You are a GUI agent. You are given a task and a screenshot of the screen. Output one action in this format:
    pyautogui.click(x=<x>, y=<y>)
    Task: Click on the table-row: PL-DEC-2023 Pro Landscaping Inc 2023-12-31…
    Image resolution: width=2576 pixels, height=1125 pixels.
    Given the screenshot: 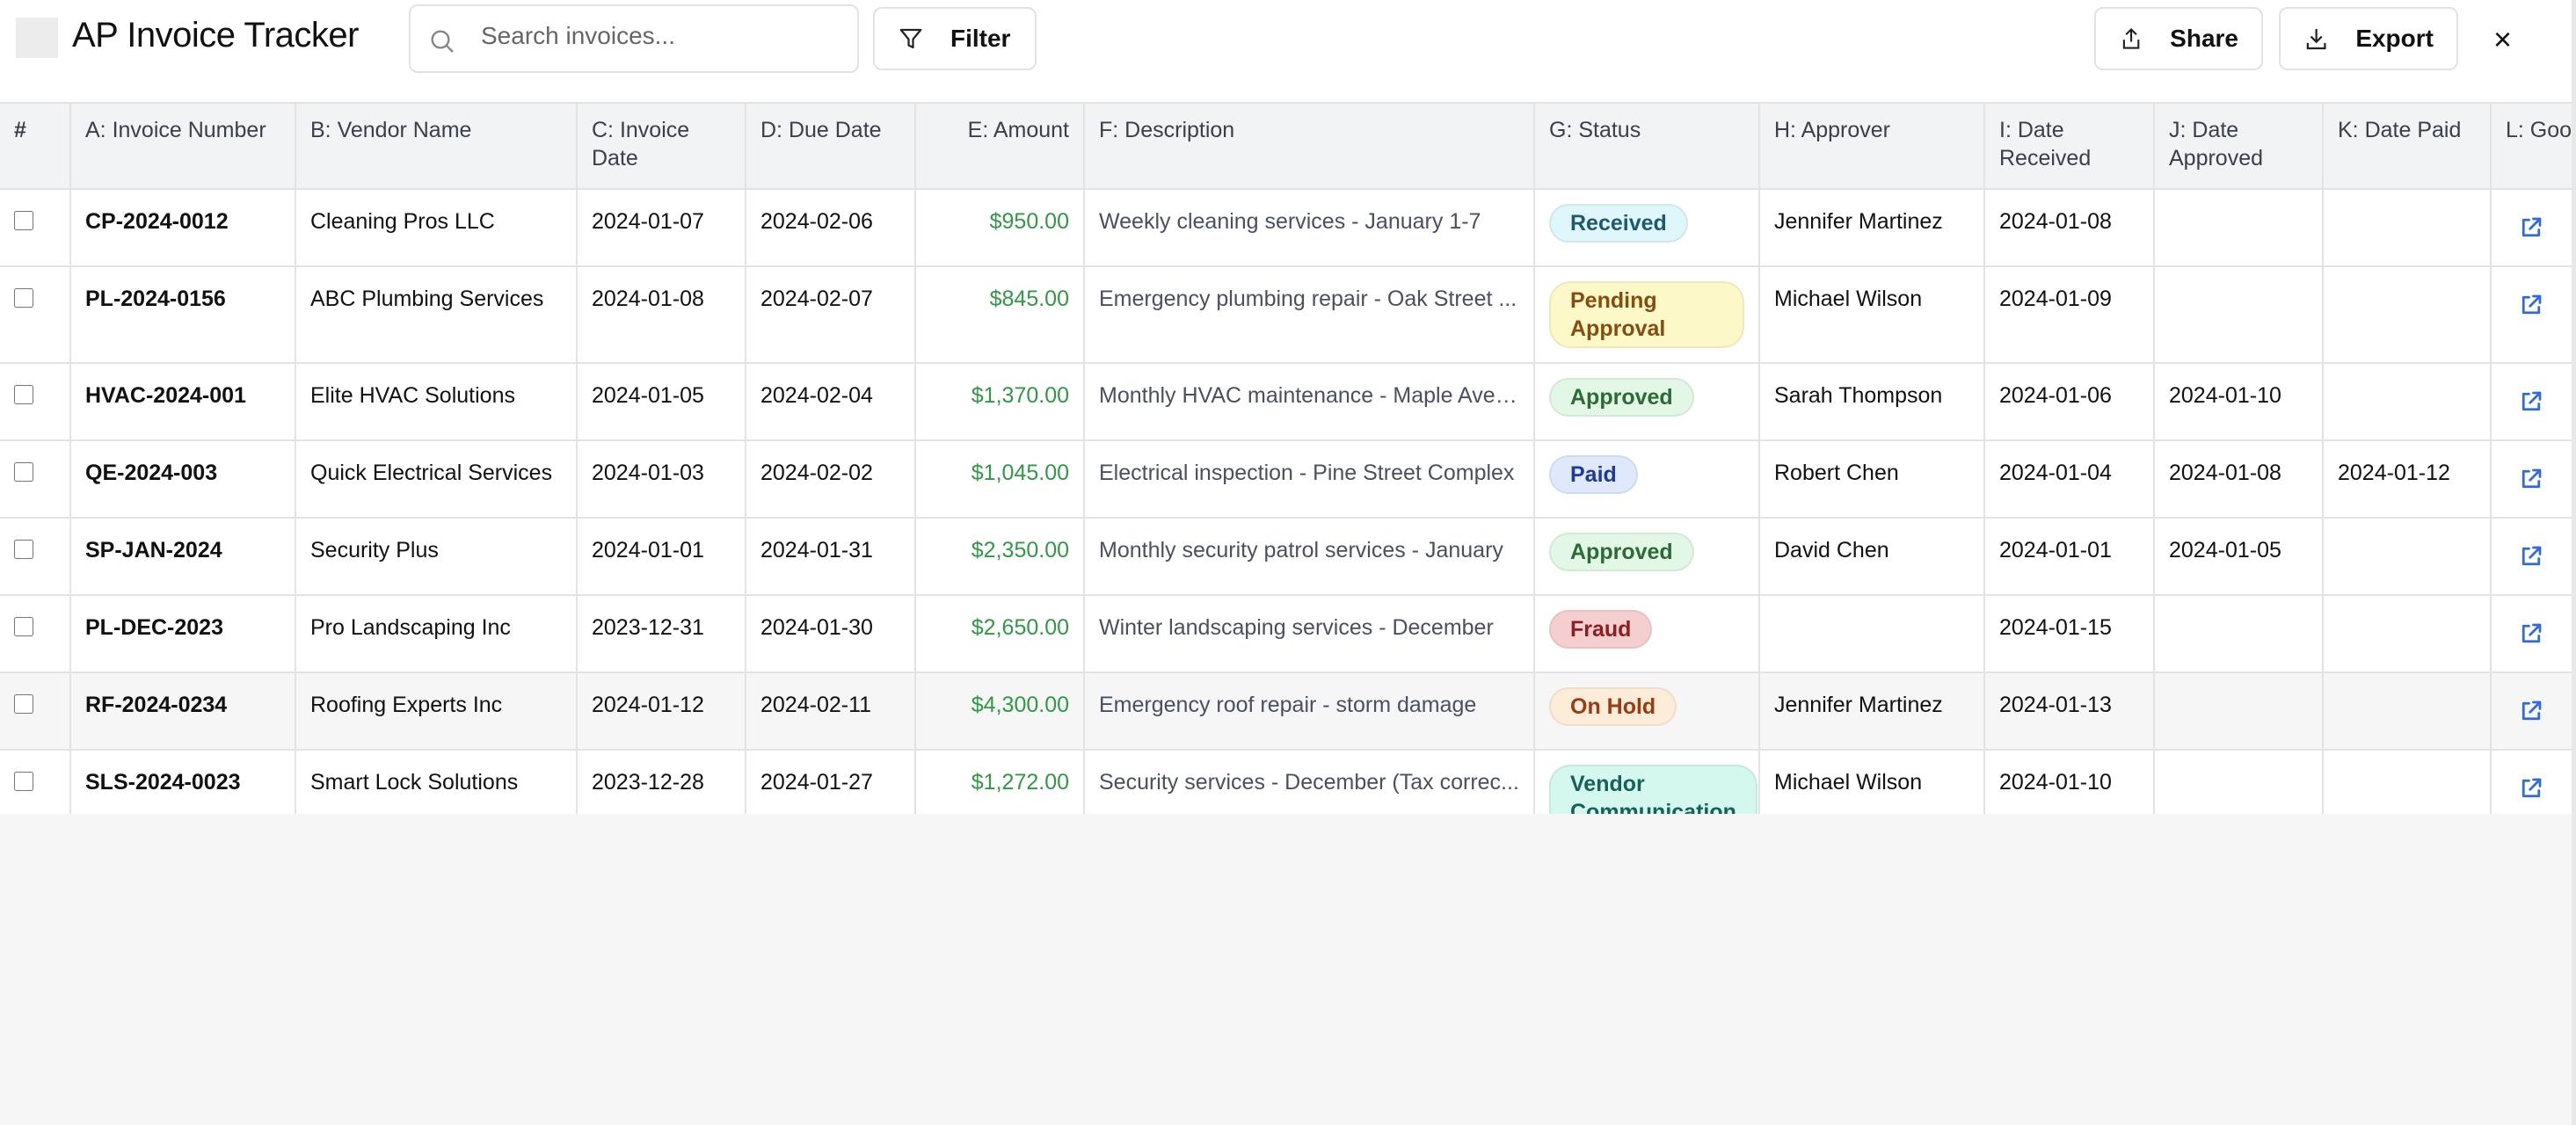 What is the action you would take?
    pyautogui.click(x=1286, y=634)
    